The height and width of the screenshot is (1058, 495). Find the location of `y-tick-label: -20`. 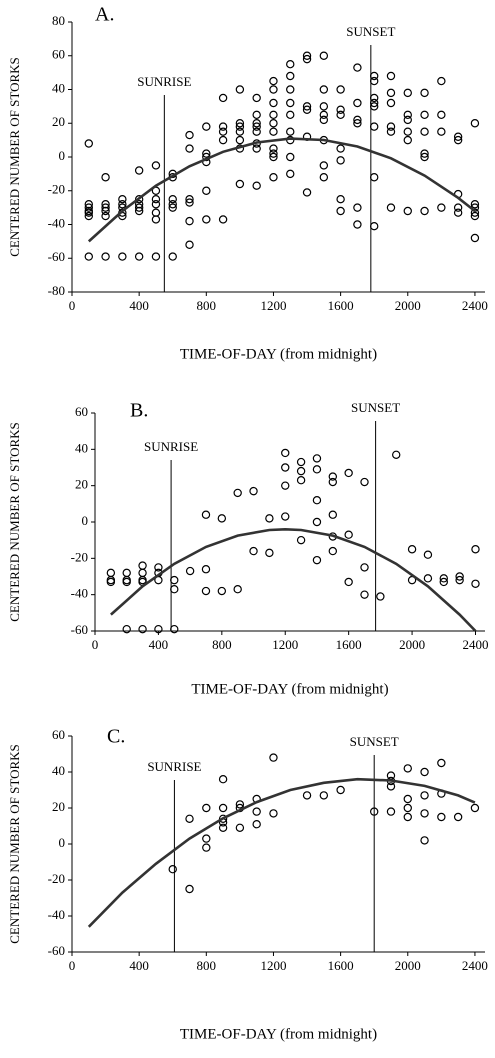

y-tick-label: -20 is located at coordinates (56, 878).